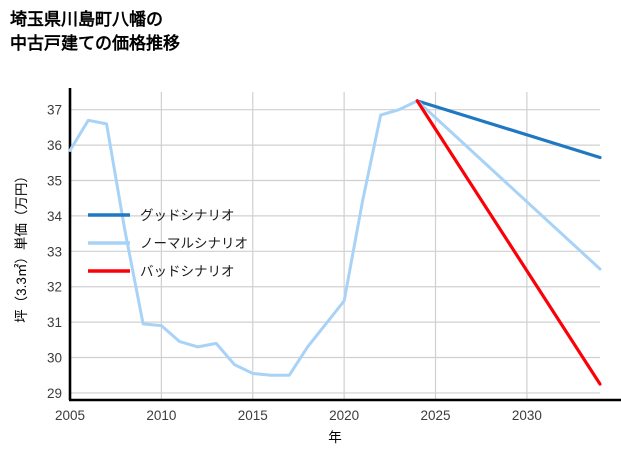  I want to click on x-axis-tick-labels: 2005 2010 2015 2020 2025 2030, so click(298, 415).